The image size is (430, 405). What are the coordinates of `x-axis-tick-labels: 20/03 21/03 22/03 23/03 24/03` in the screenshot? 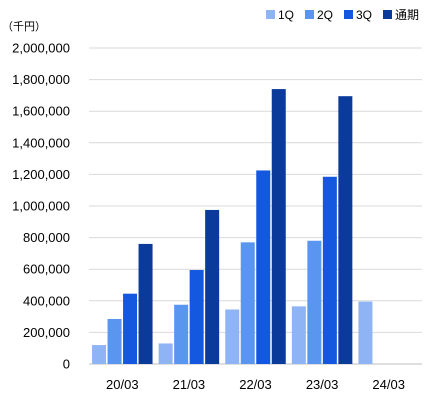 It's located at (255, 384).